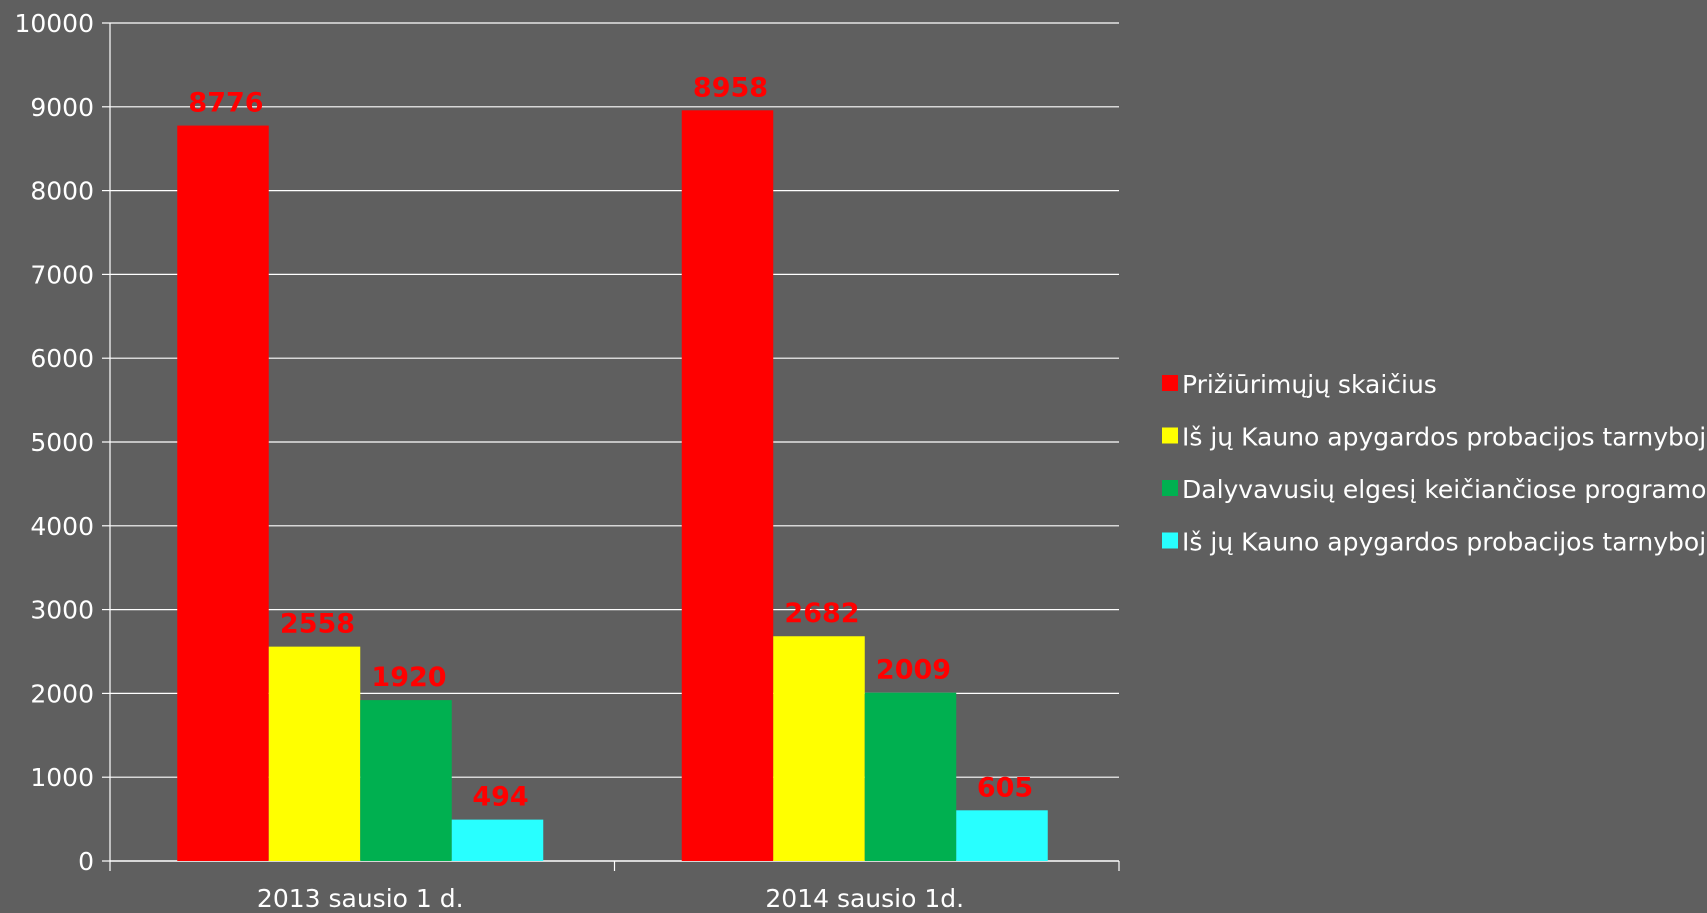 This screenshot has width=1707, height=913. I want to click on y-tick-label-1000: 1000, so click(62, 777).